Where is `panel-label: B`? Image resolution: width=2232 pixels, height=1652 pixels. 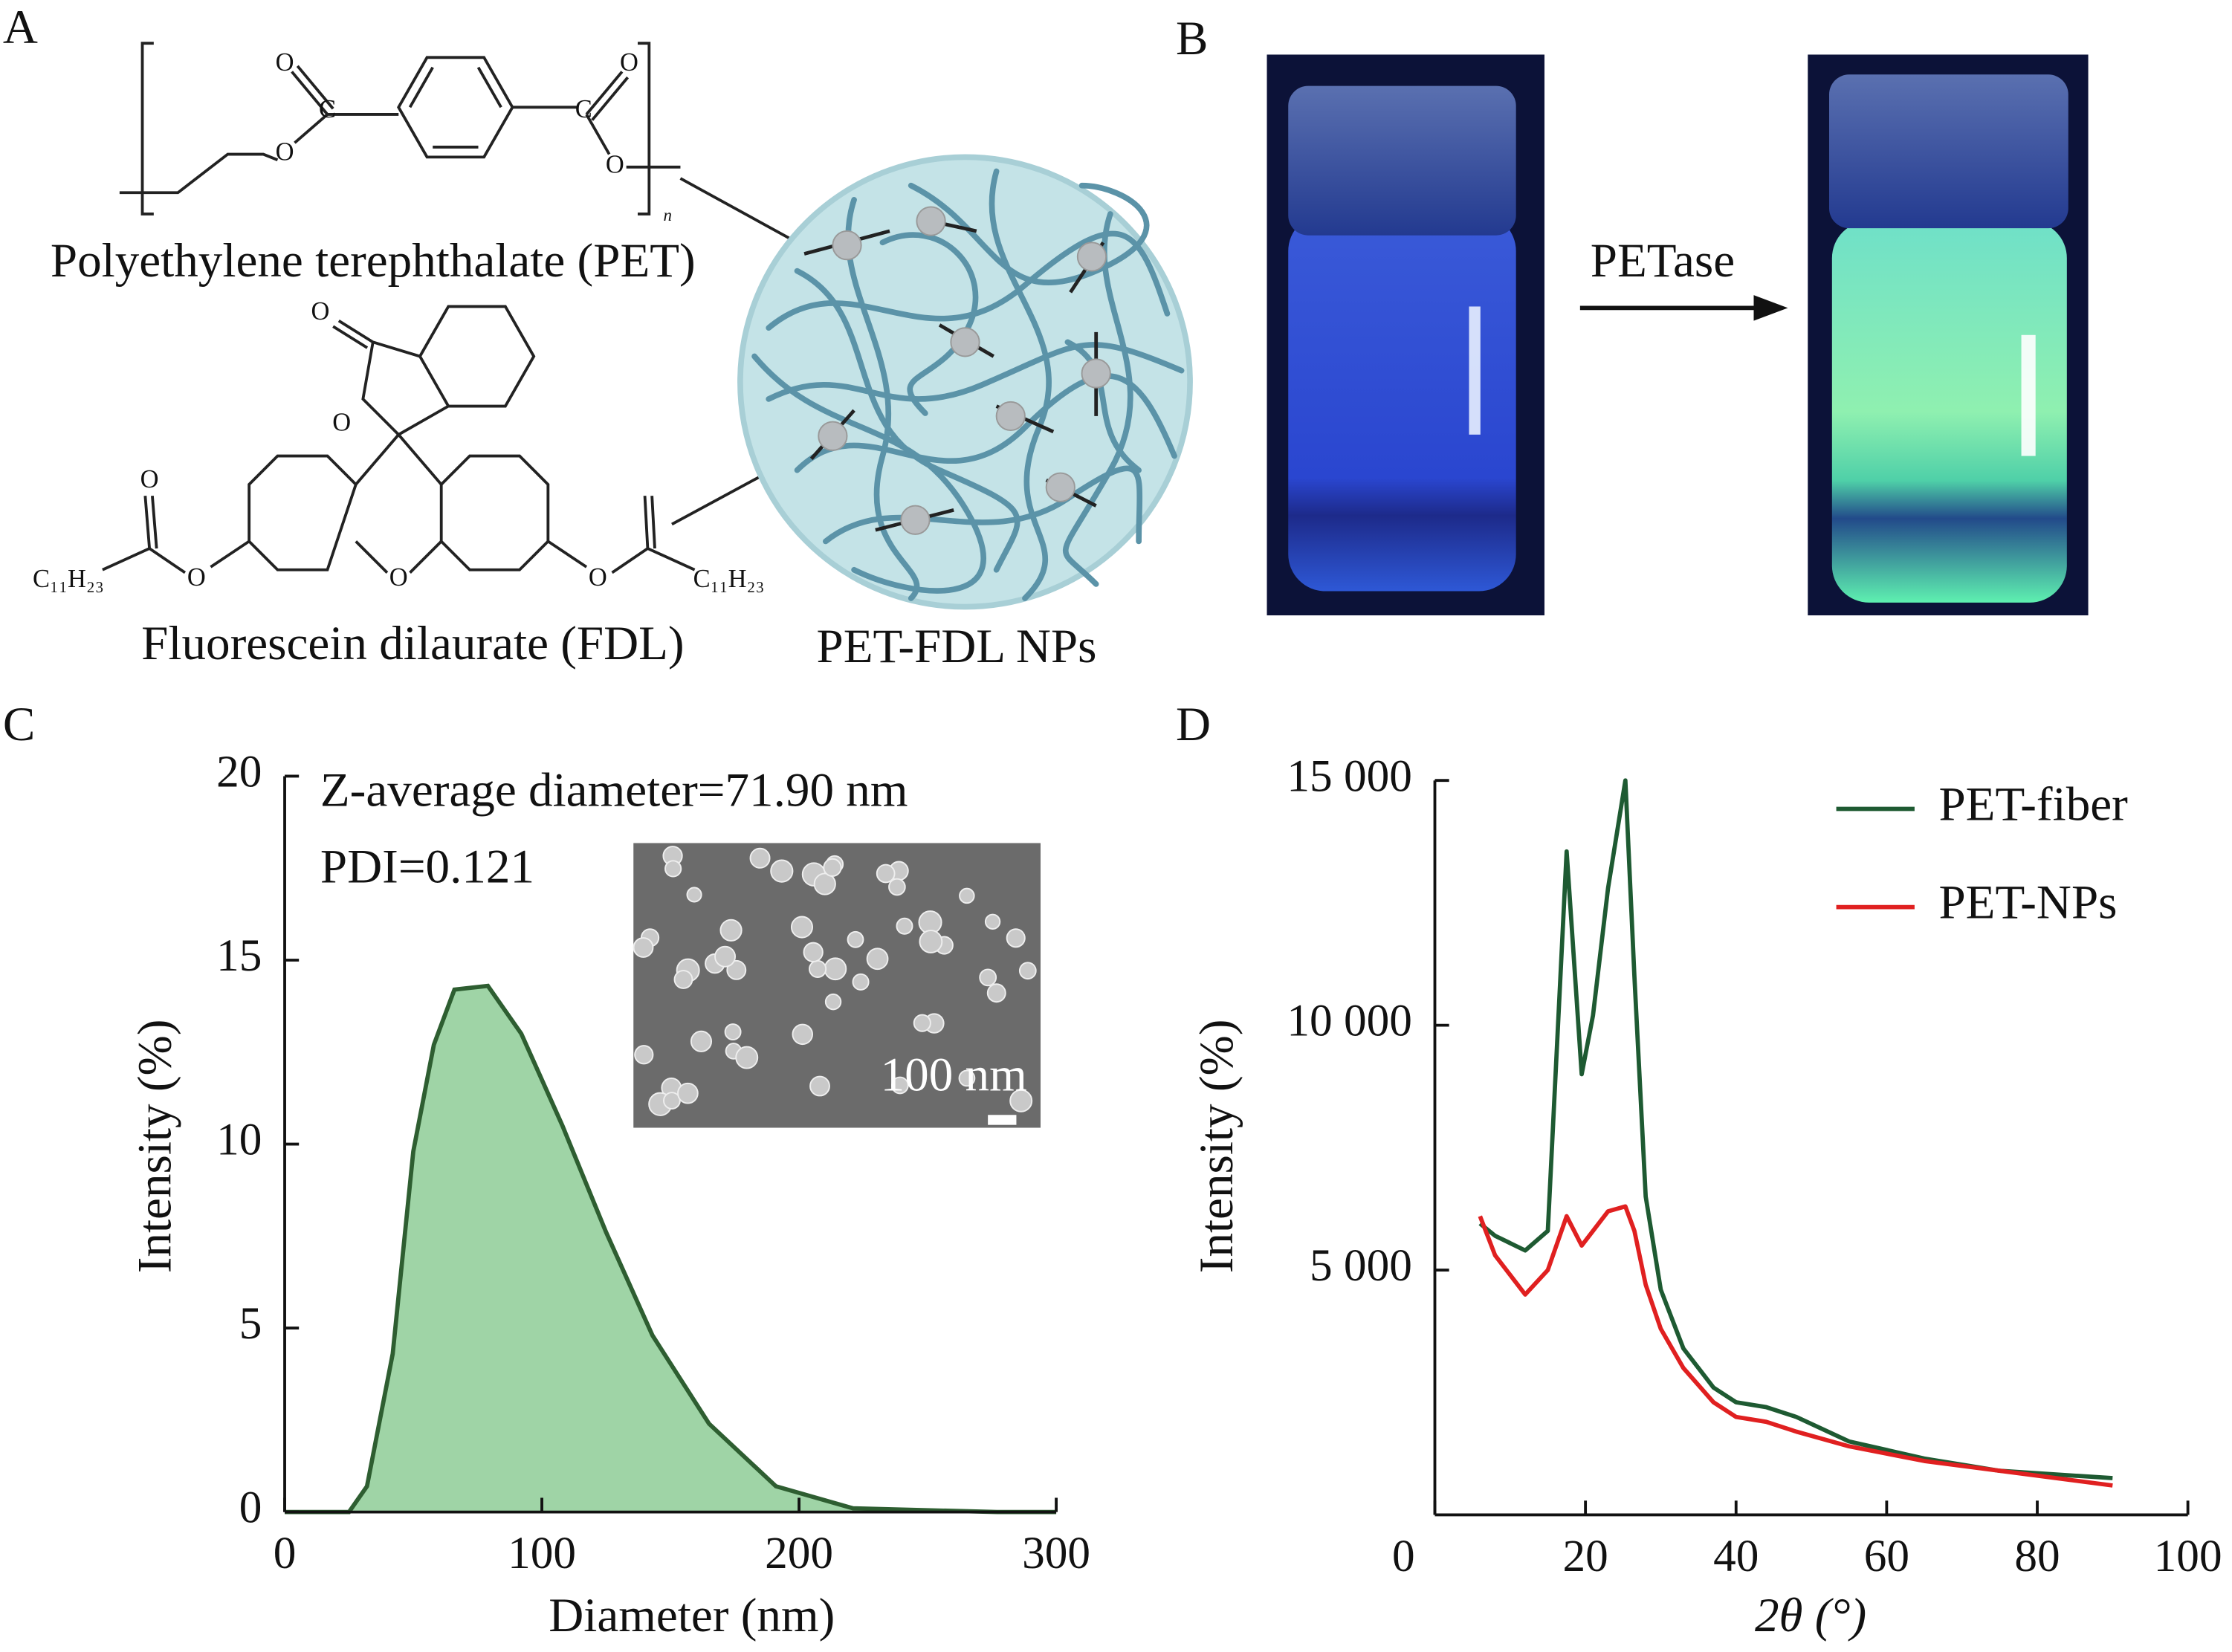 panel-label: B is located at coordinates (1192, 38).